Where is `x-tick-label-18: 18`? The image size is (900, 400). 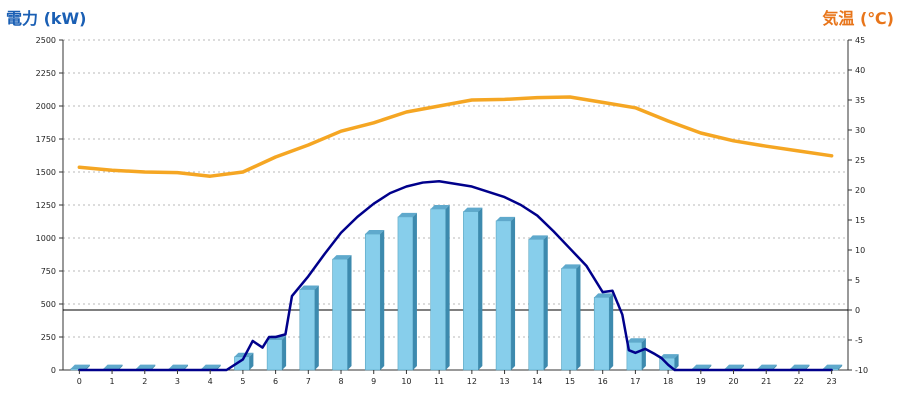 x-tick-label-18: 18 is located at coordinates (668, 381).